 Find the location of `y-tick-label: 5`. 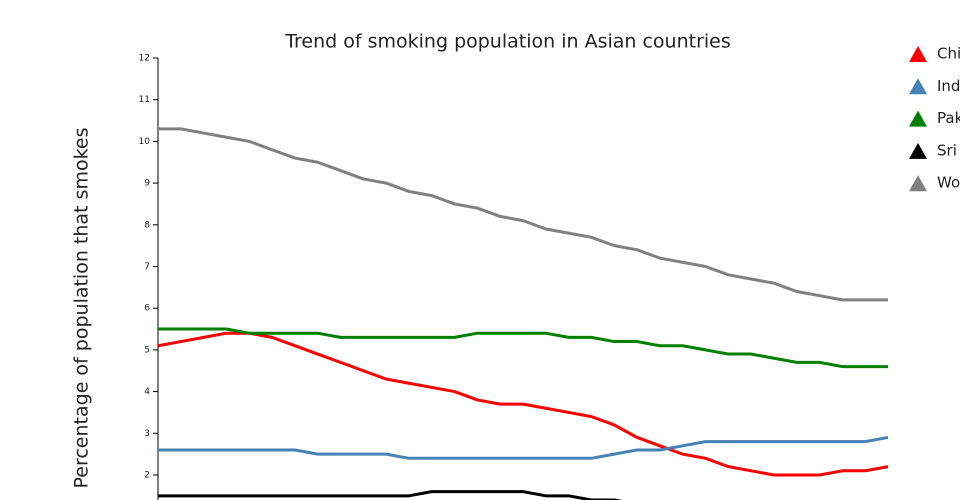

y-tick-label: 5 is located at coordinates (147, 350).